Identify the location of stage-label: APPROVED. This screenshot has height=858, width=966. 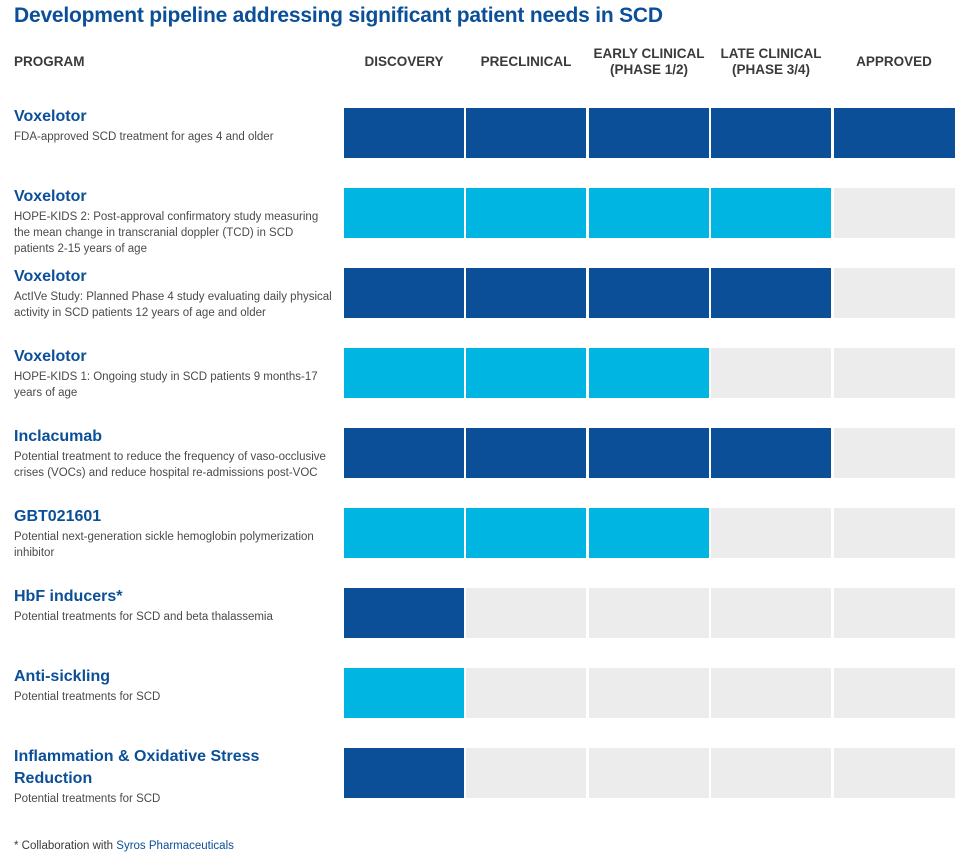
(894, 61).